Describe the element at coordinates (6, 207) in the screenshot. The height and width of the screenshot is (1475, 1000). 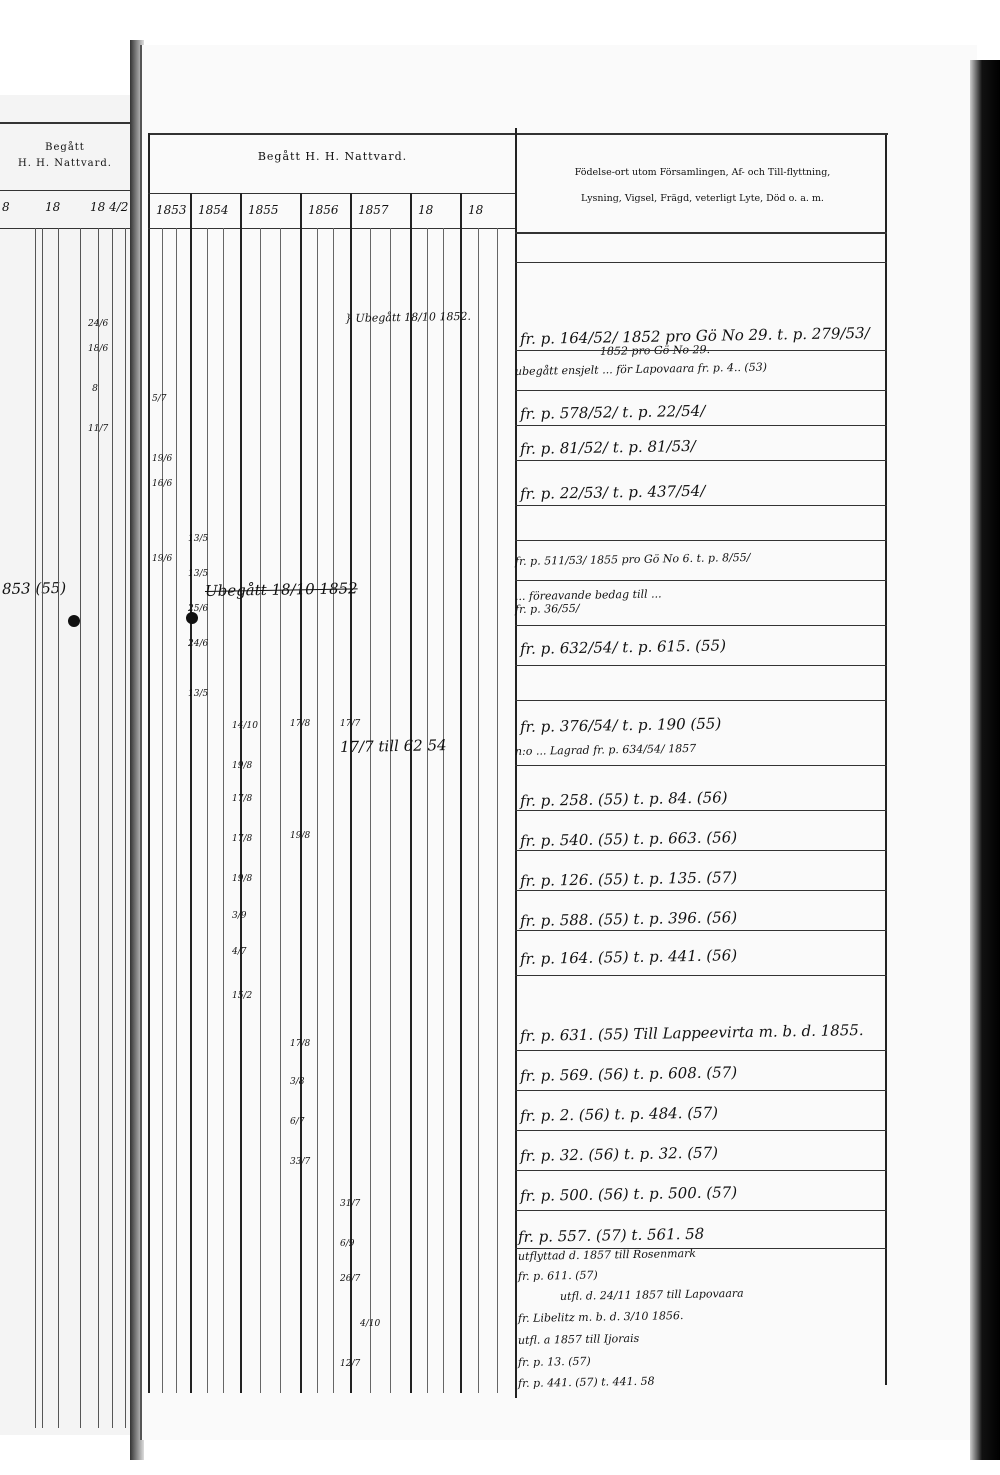
I see `left-year: 8` at that location.